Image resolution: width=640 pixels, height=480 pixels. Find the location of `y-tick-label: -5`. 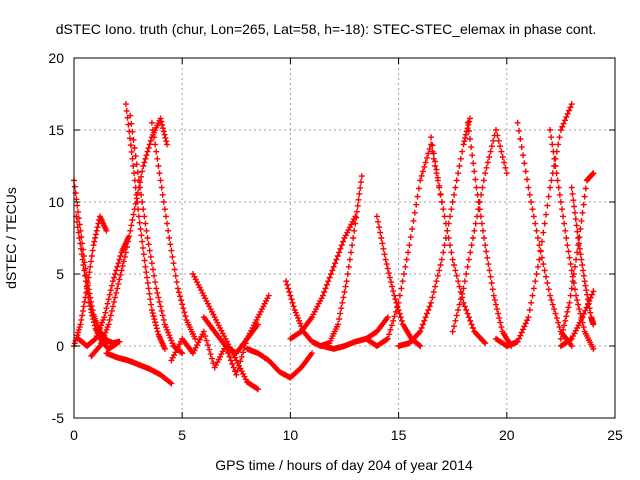

y-tick-label: -5 is located at coordinates (58, 418).